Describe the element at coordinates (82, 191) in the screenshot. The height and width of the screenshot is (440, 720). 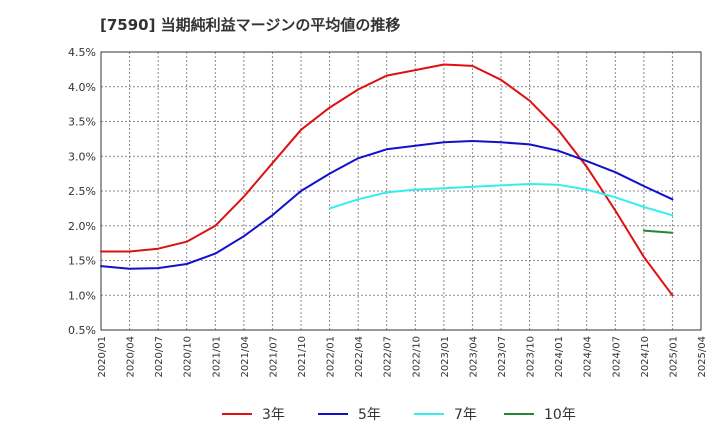
I see `y-tick-label: 2.5%` at that location.